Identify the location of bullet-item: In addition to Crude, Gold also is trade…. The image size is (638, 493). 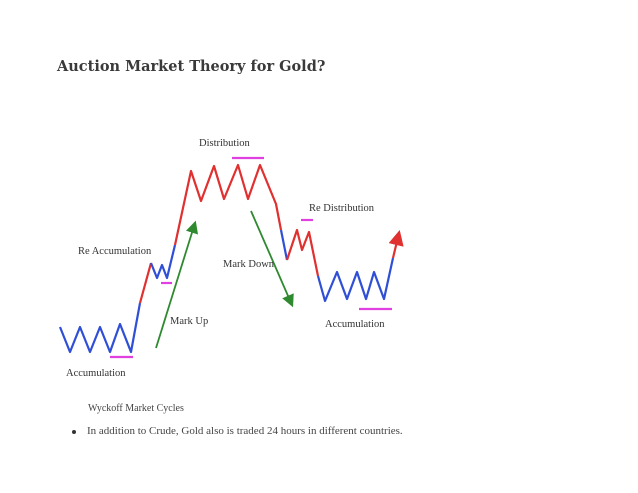
(236, 431).